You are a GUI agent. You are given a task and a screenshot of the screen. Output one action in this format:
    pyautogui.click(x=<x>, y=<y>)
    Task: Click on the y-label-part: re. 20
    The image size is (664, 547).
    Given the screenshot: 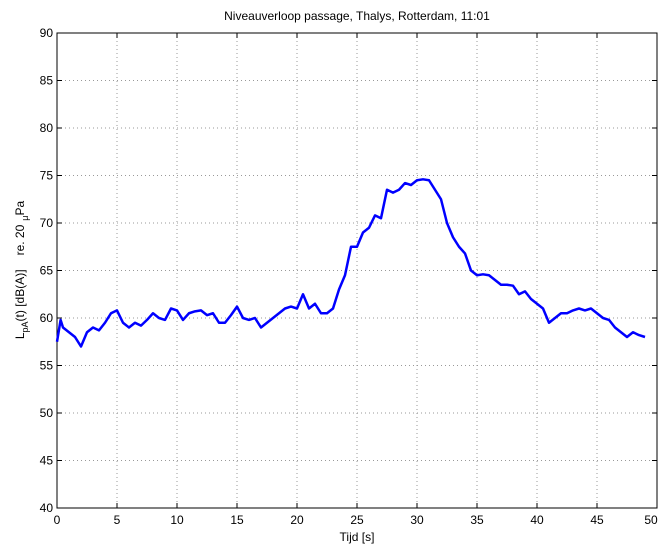 What is the action you would take?
    pyautogui.click(x=20, y=239)
    